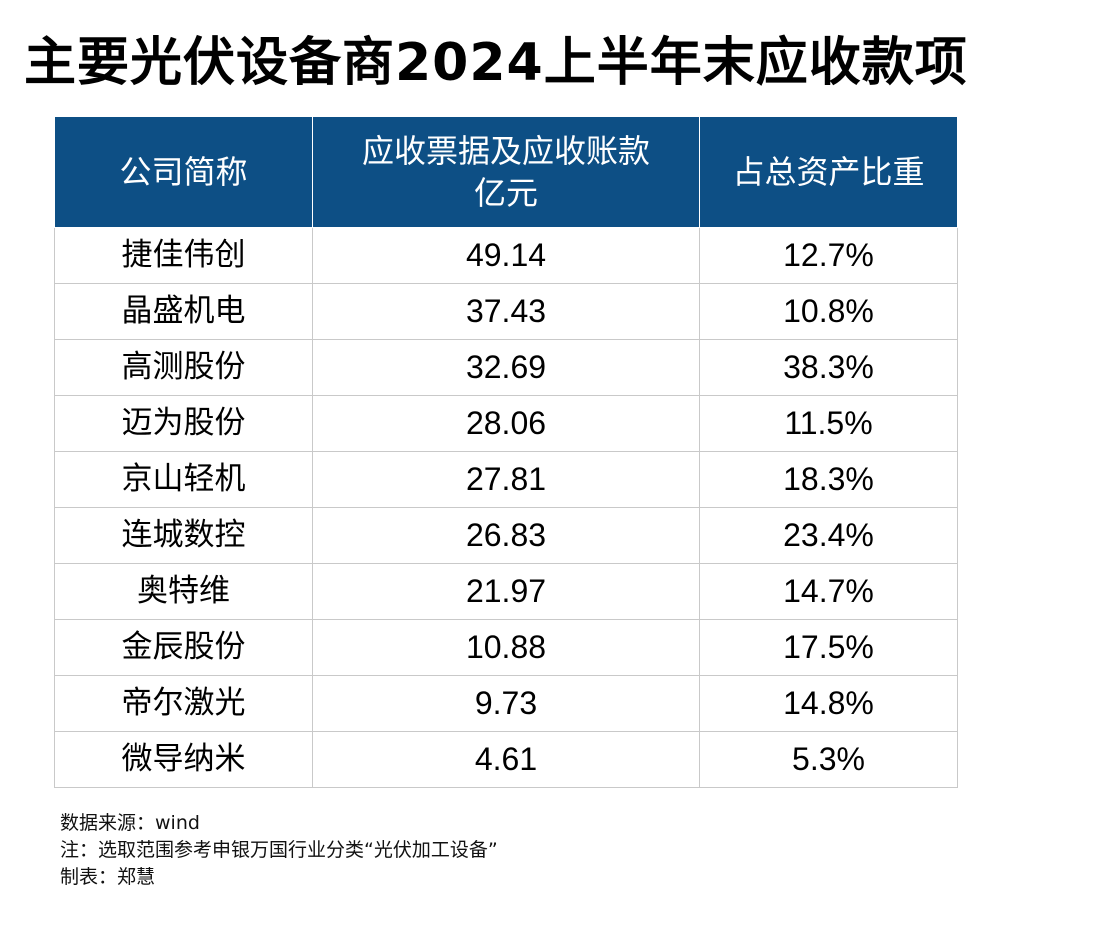 Image resolution: width=1094 pixels, height=948 pixels. What do you see at coordinates (496, 63) in the screenshot?
I see `page-title: 主要光伏设备商2024上半年末应收款项` at bounding box center [496, 63].